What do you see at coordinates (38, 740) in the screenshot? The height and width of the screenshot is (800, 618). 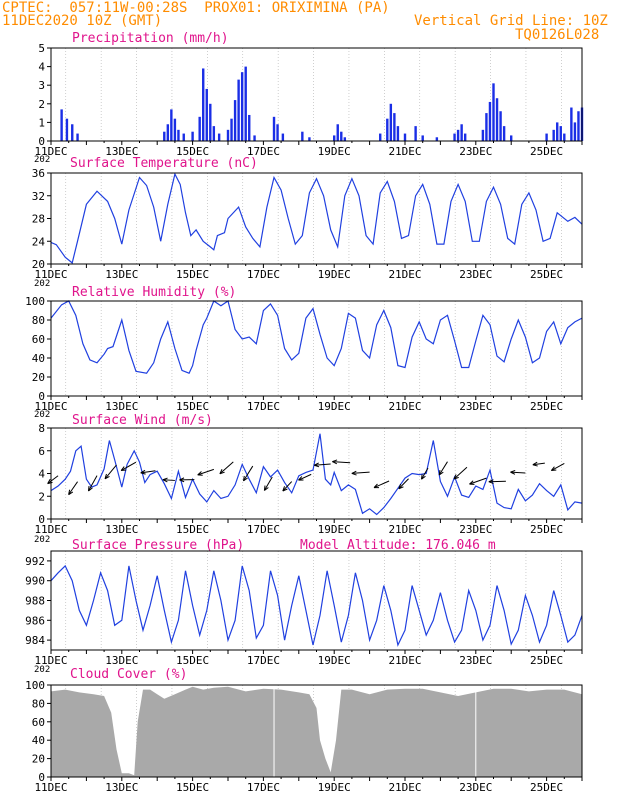 I see `y-tick-label: 40` at bounding box center [38, 740].